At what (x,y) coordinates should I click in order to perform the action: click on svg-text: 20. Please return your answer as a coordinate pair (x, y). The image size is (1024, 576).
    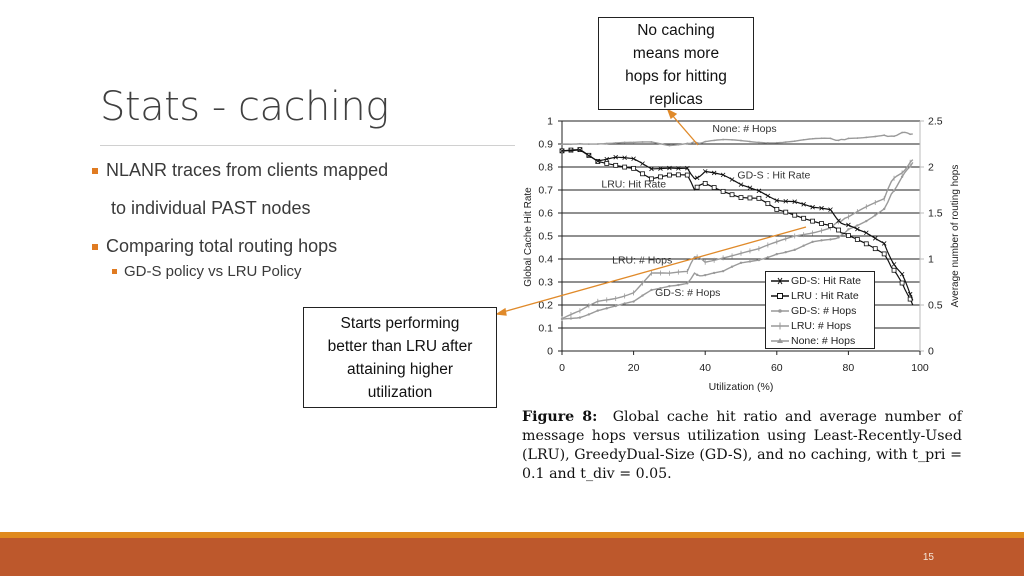
    Looking at the image, I should click on (634, 368).